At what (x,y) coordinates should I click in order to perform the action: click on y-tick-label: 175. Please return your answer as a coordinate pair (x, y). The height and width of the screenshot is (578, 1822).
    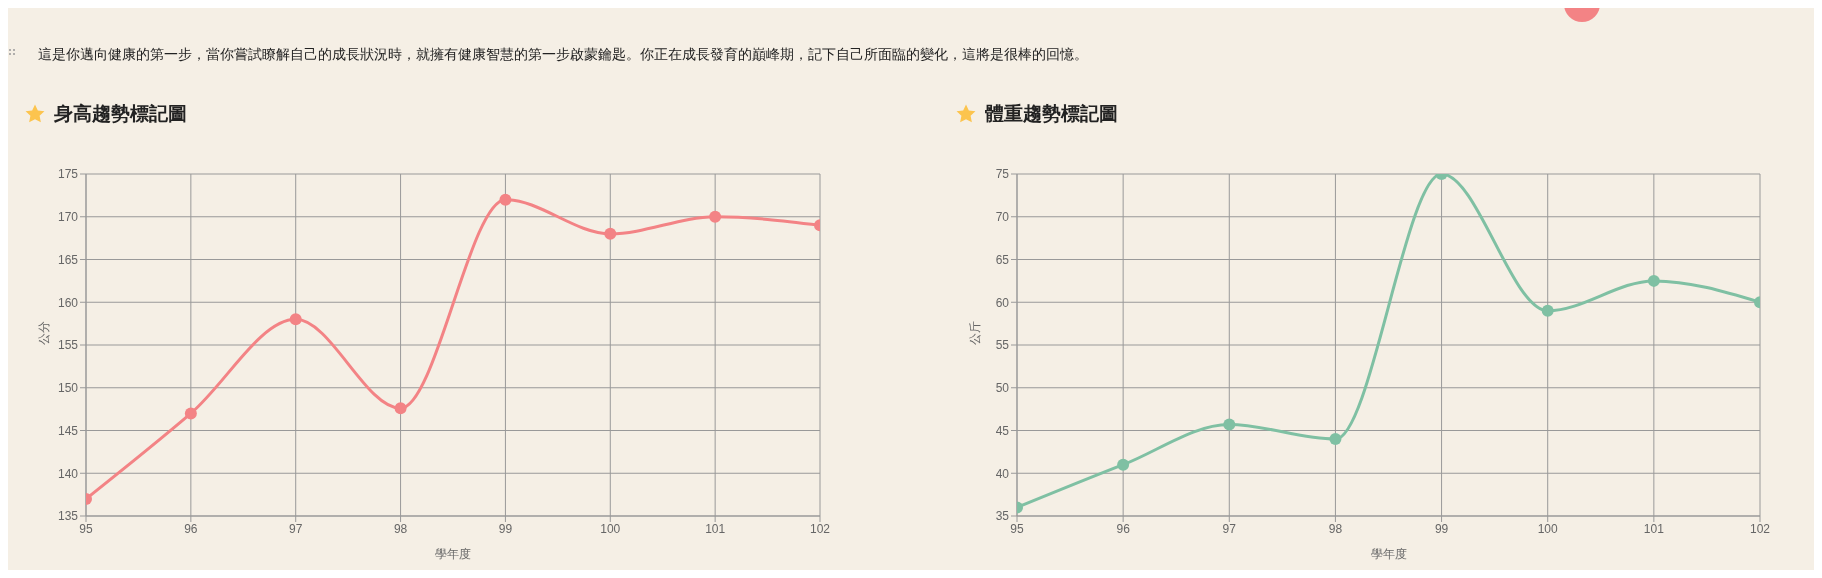
    Looking at the image, I should click on (68, 174).